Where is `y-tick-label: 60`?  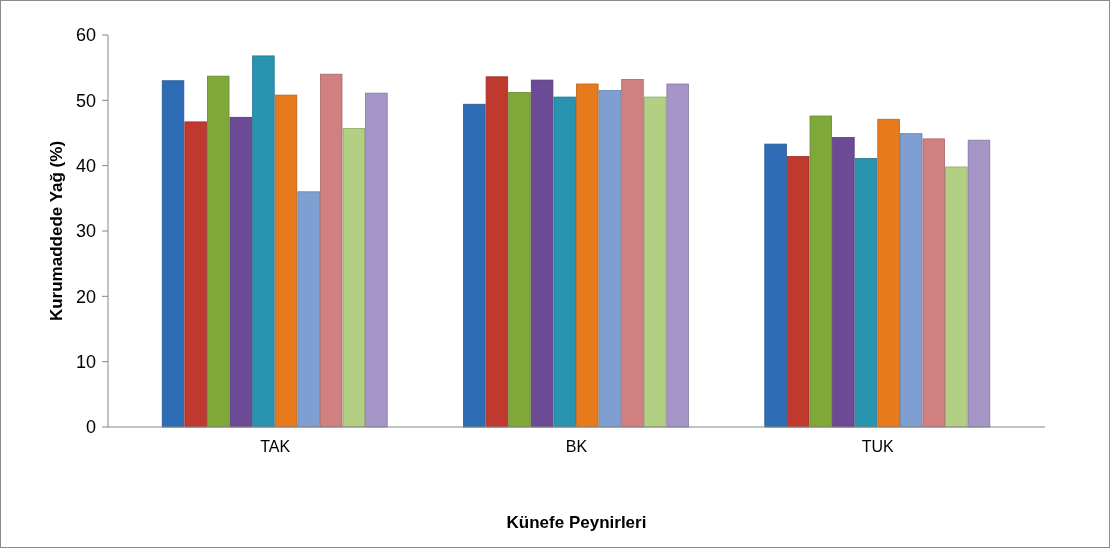
y-tick-label: 60 is located at coordinates (85, 35).